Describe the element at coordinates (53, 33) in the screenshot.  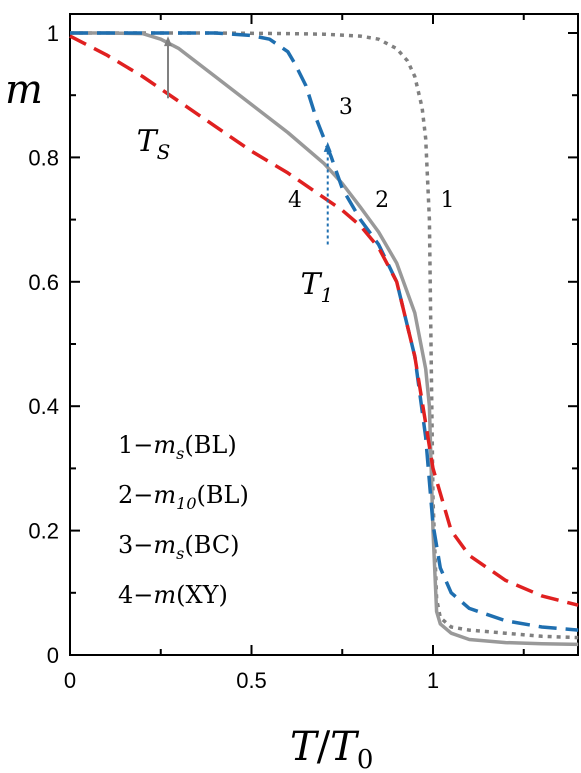
I see `y-tick-label-5: 1` at that location.